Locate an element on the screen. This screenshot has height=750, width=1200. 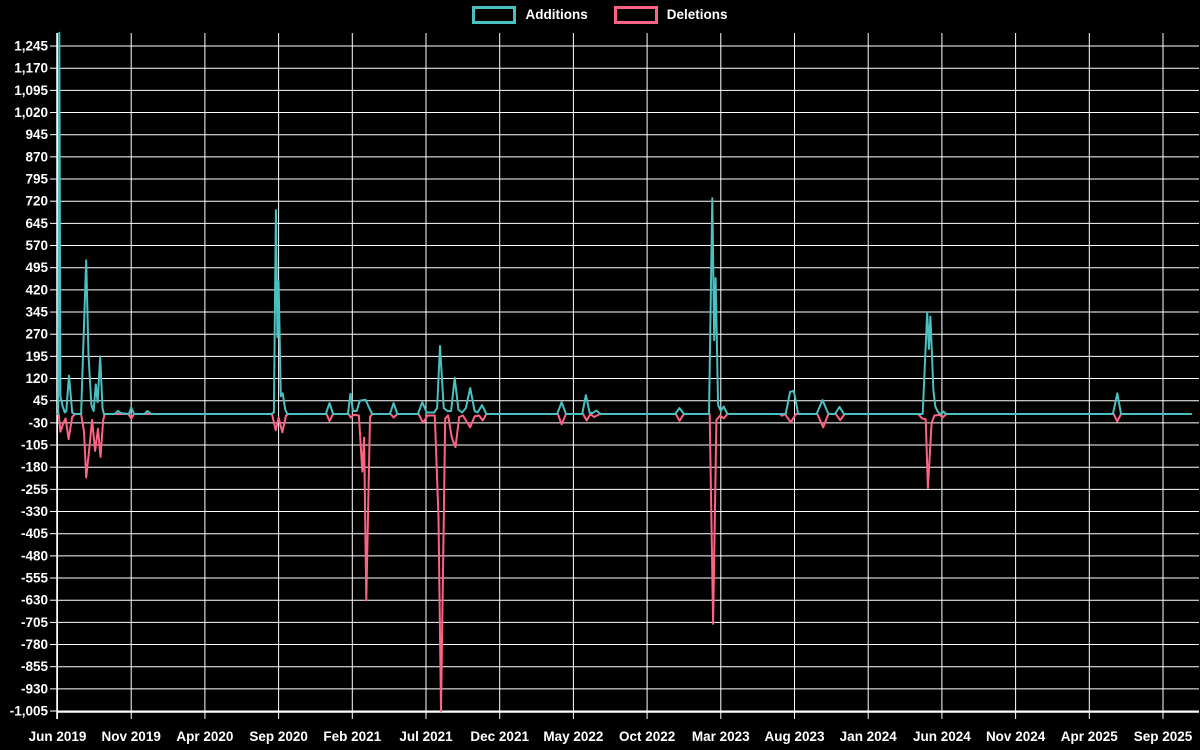
y-tick-label: -555 is located at coordinates (35, 578).